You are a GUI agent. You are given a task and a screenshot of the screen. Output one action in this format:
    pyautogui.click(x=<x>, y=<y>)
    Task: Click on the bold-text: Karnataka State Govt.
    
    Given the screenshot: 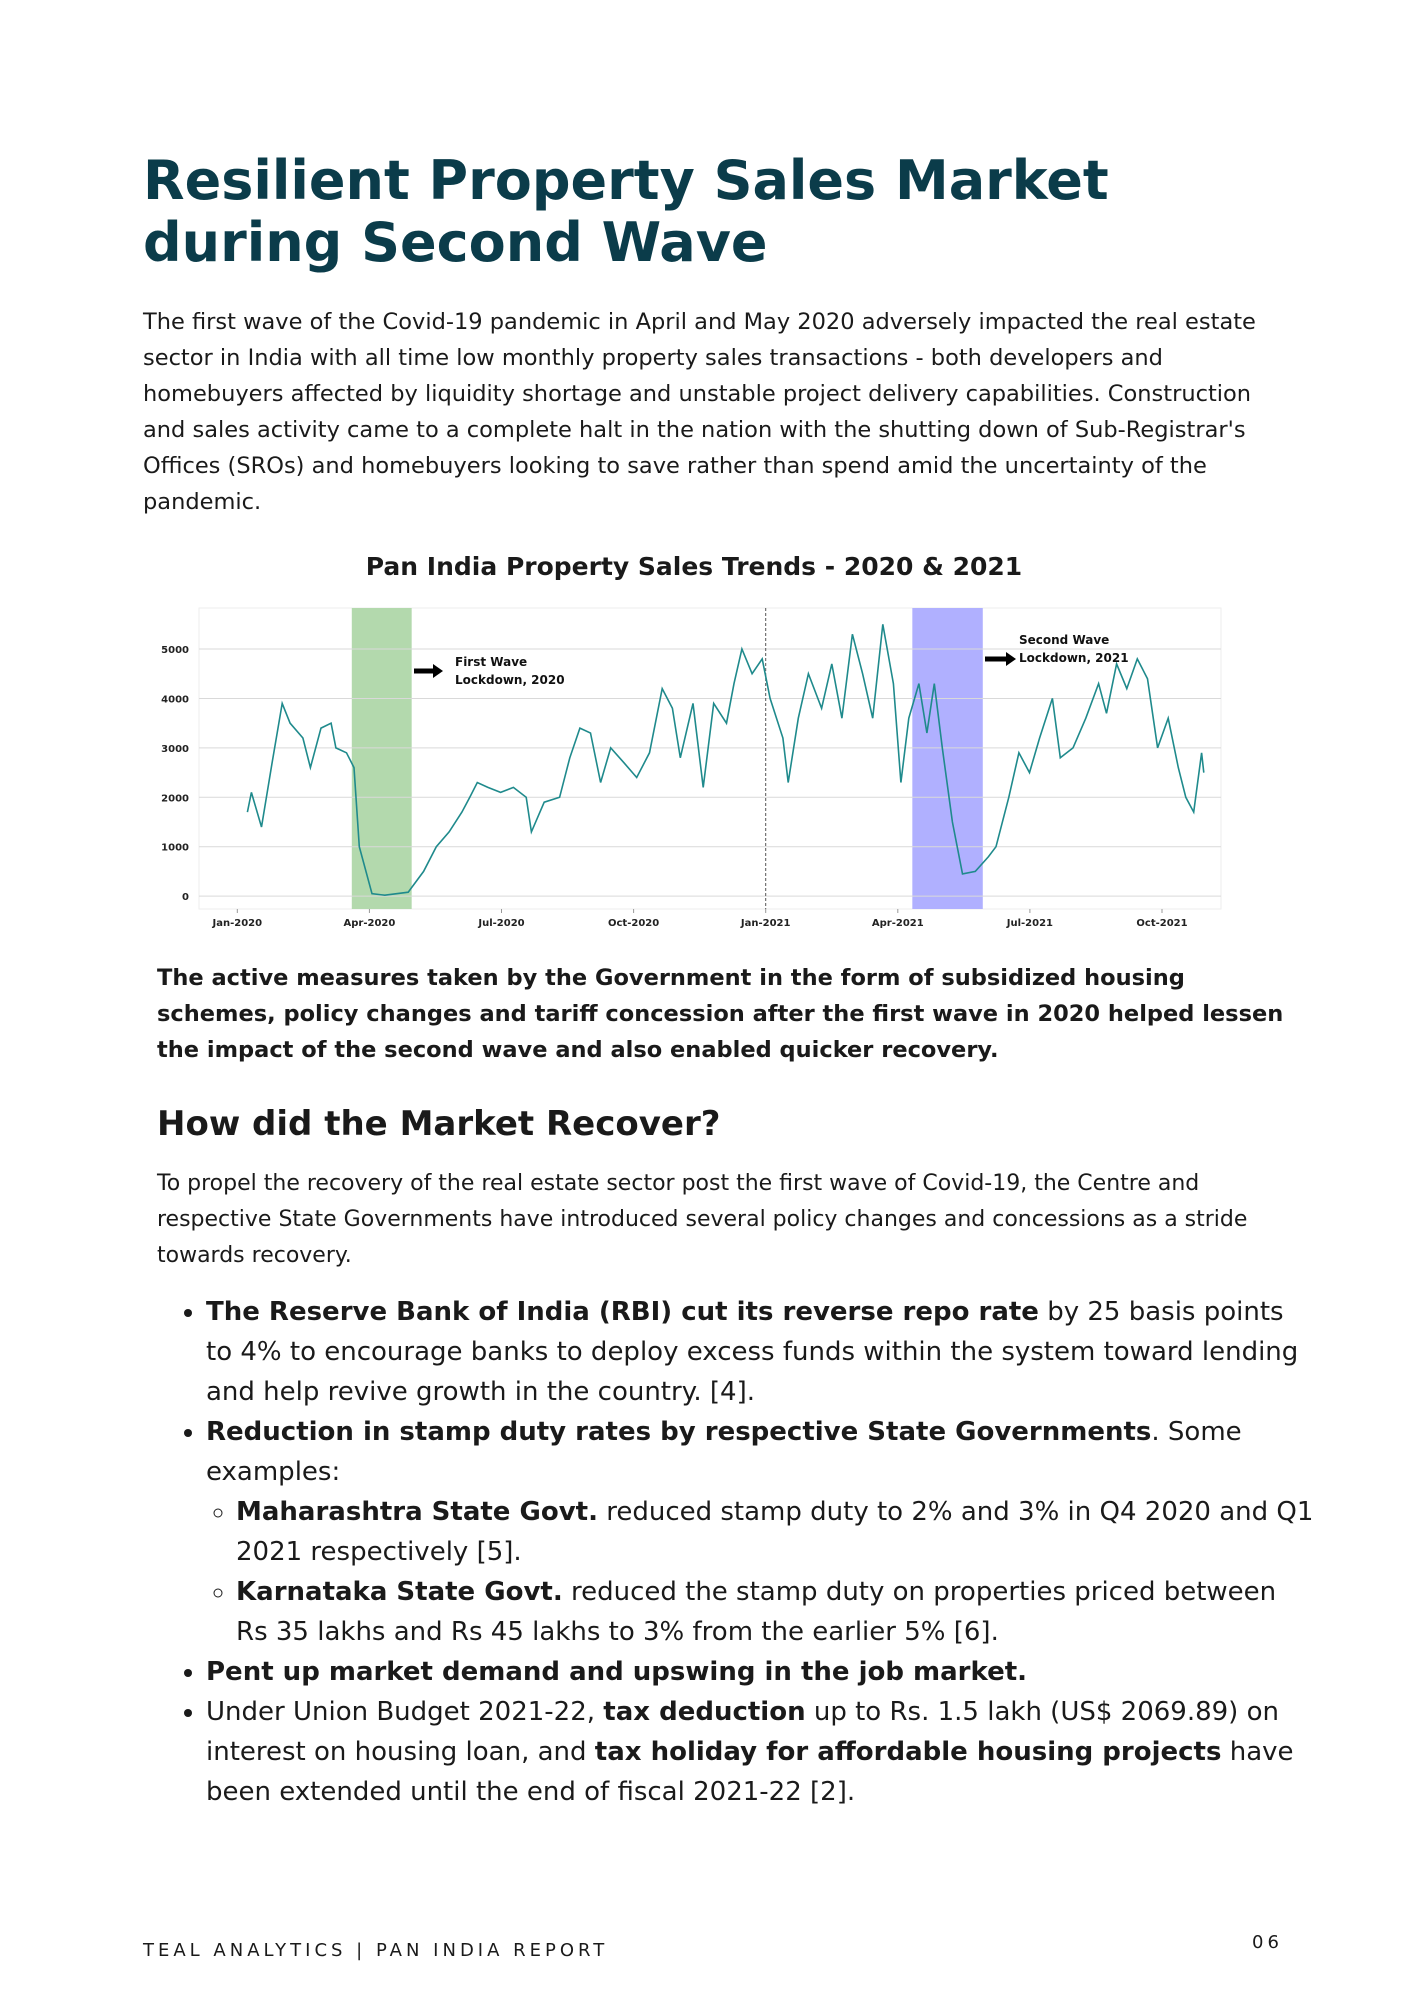 What is the action you would take?
    pyautogui.click(x=399, y=1592)
    